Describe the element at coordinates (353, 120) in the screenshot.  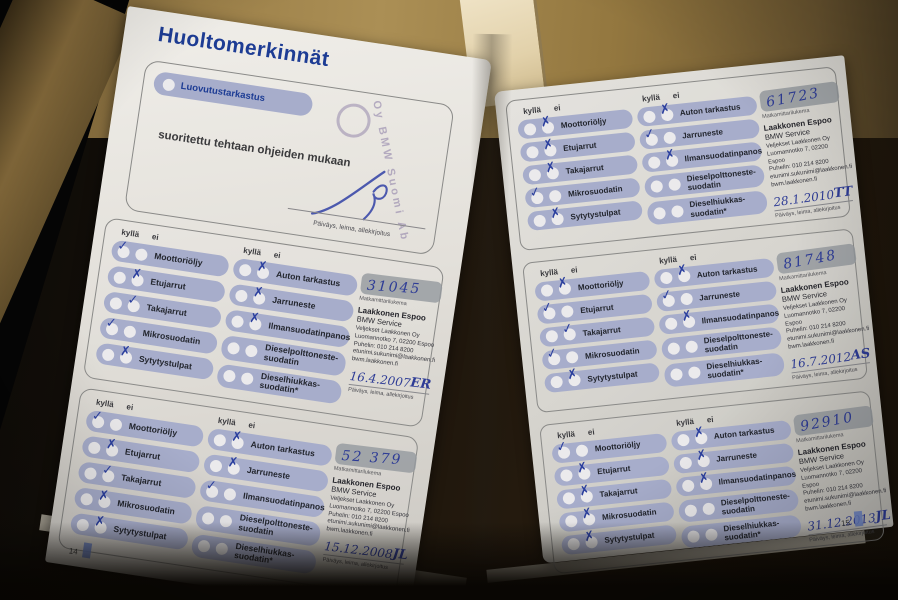
I see `bmw-roundel-stamp-icon` at that location.